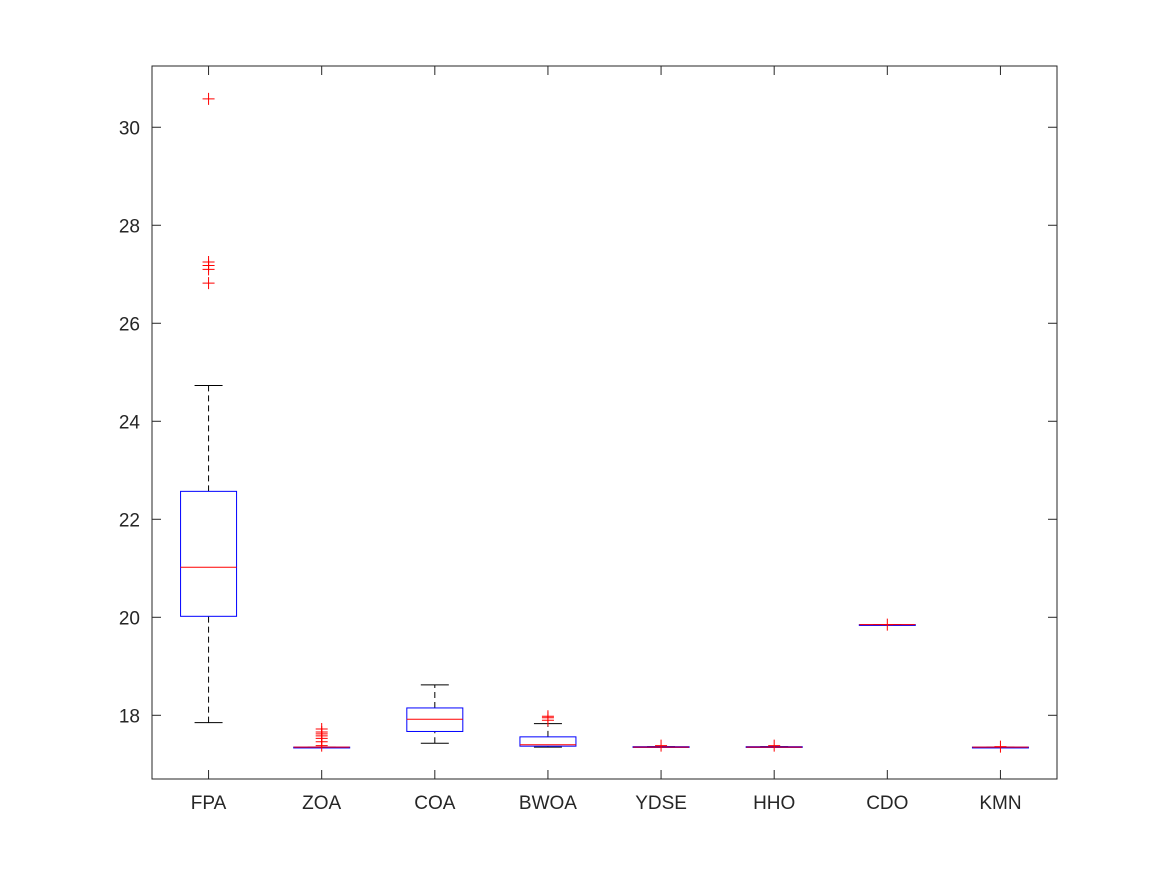  I want to click on box-group-ydse, so click(661, 745).